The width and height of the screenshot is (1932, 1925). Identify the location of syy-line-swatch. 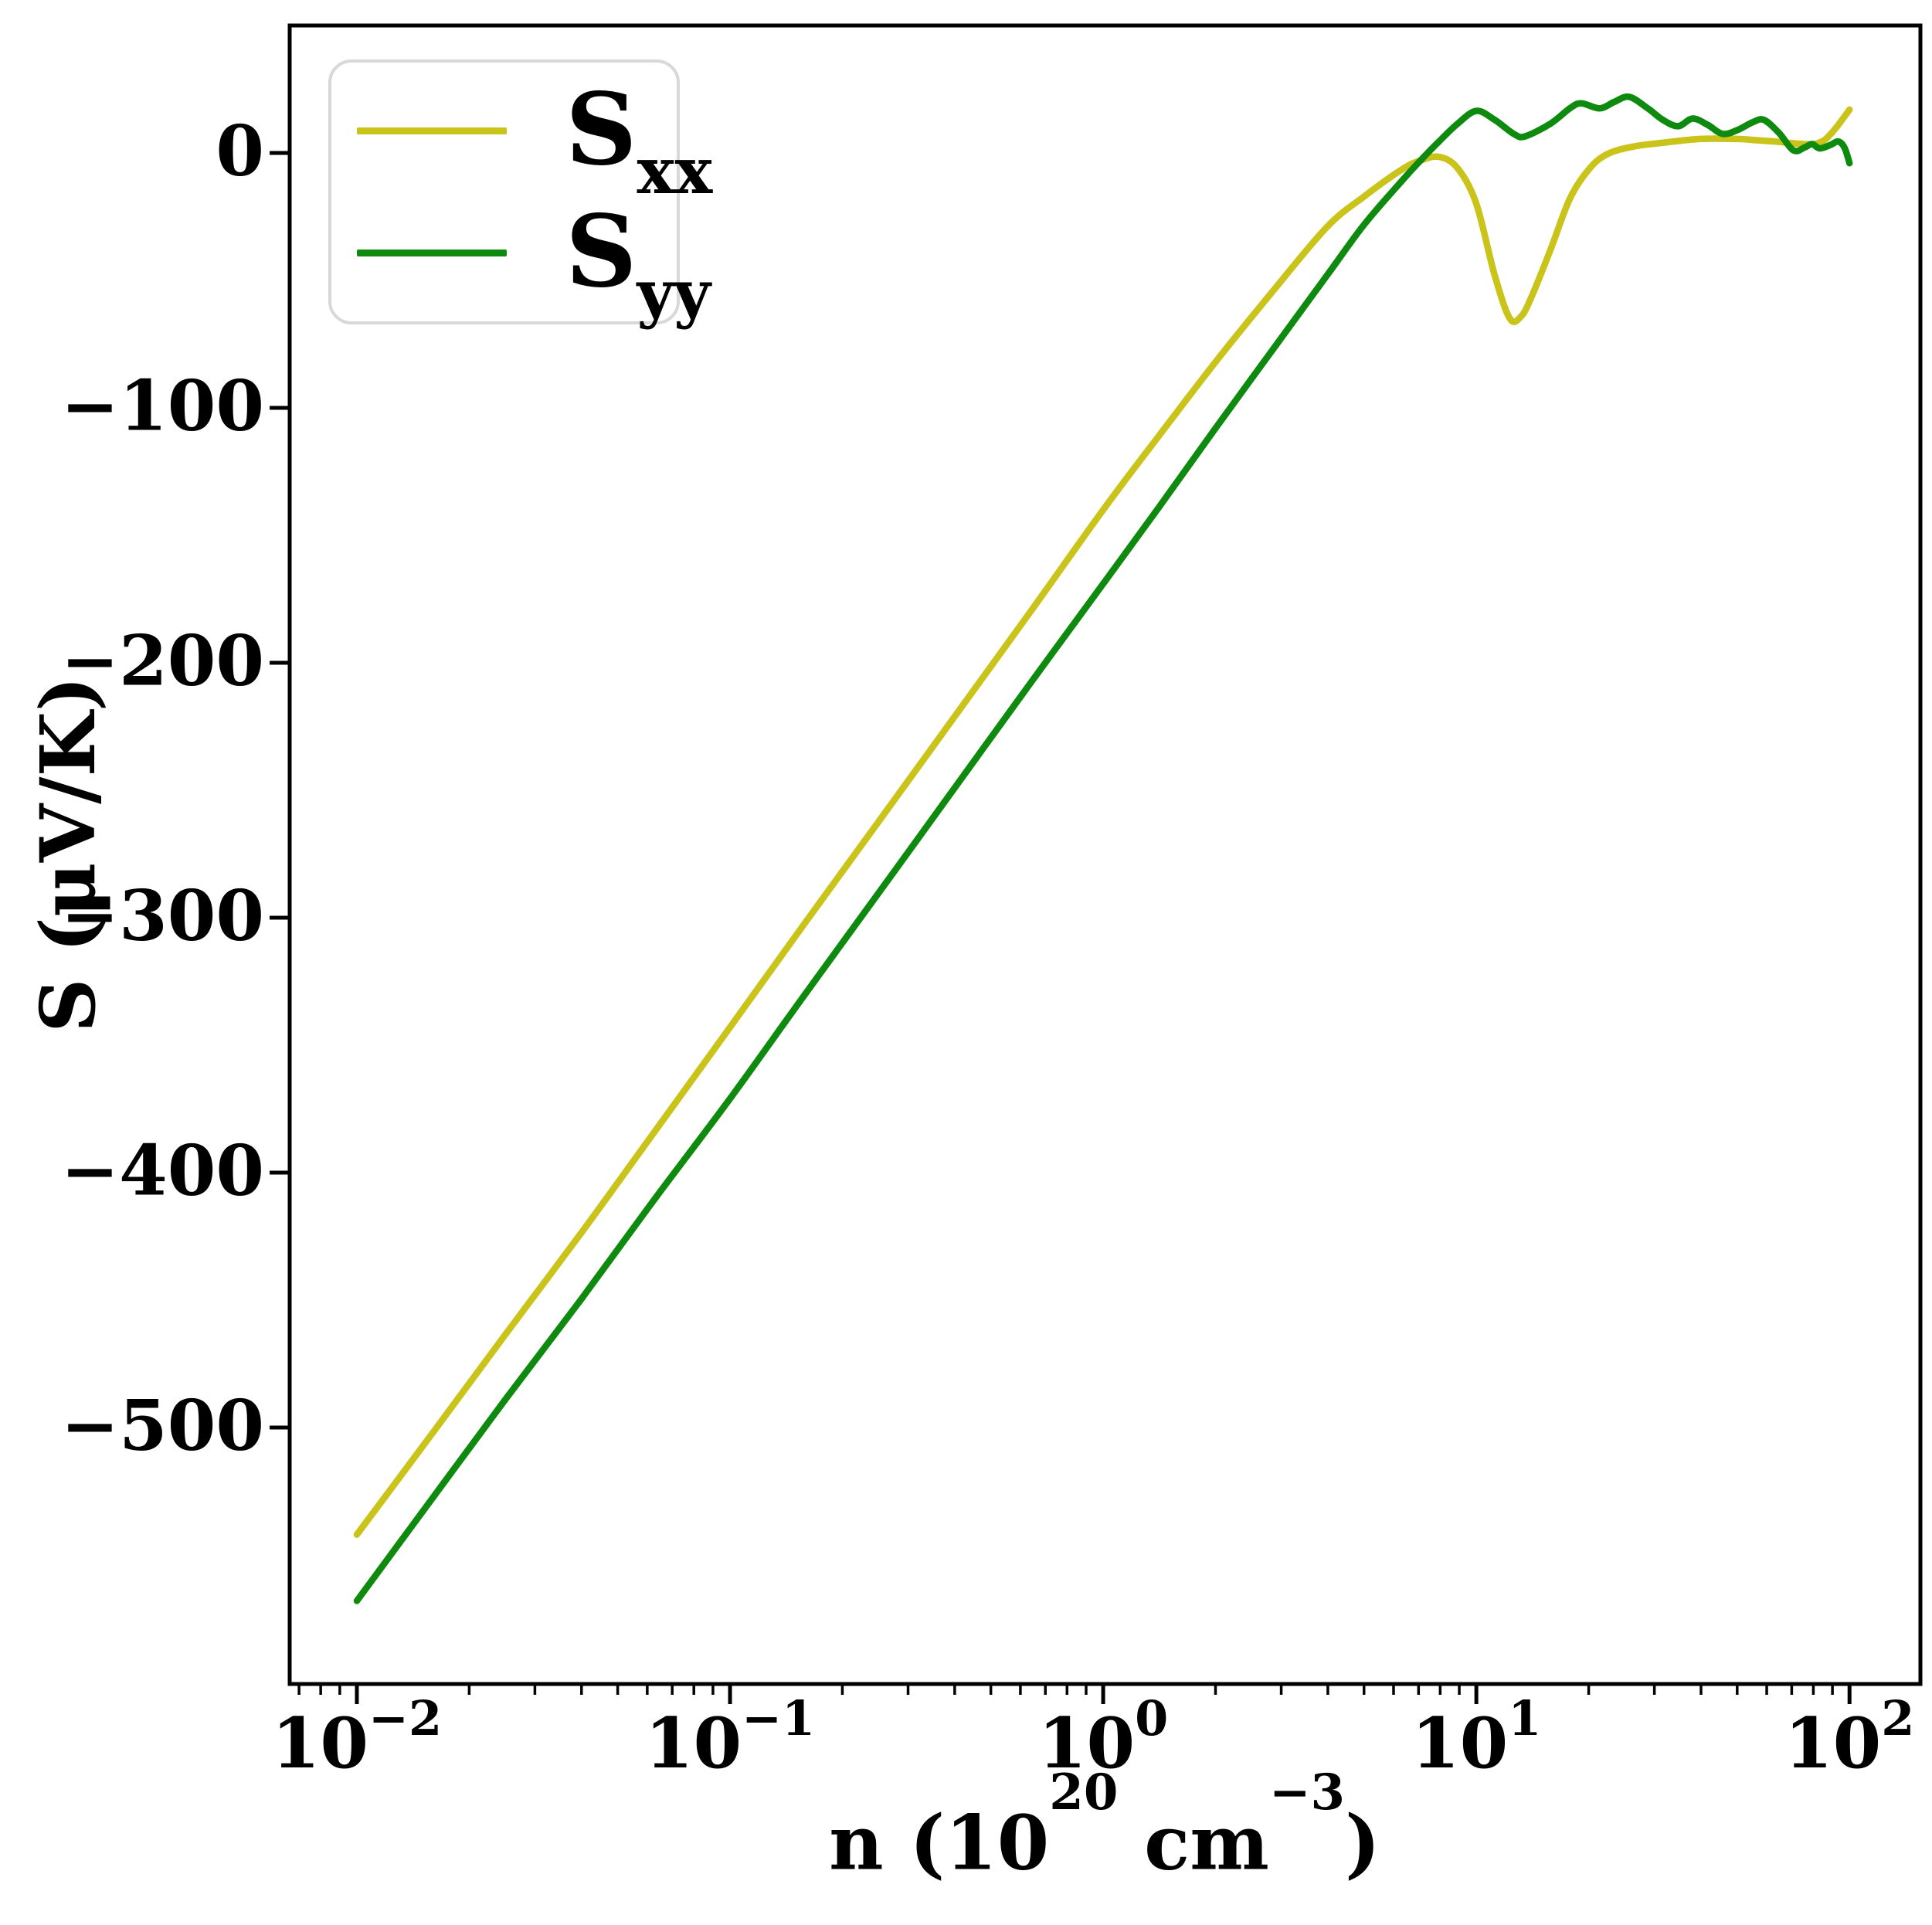
(432, 253).